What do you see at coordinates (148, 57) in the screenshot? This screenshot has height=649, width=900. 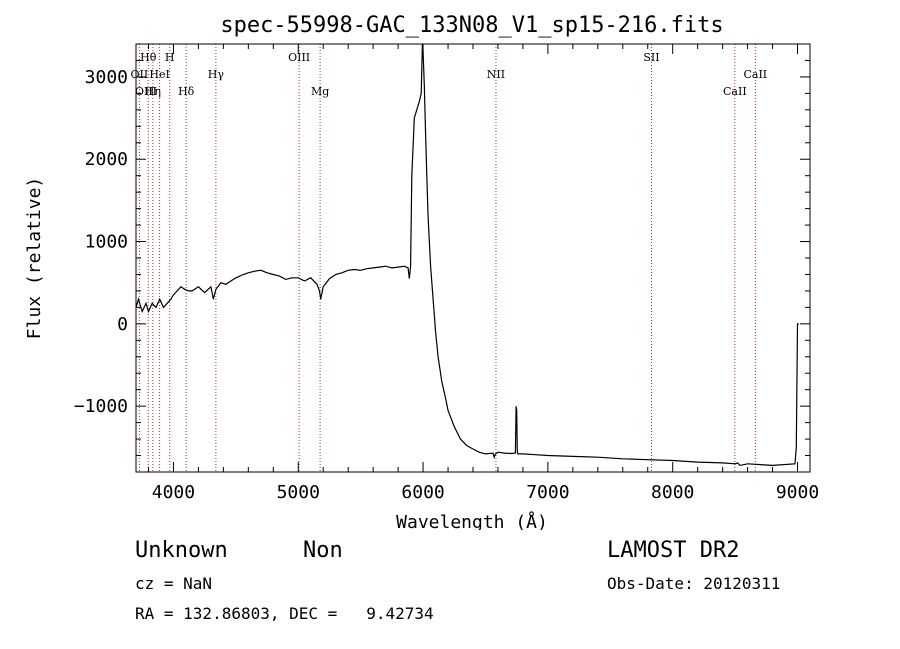 I see `line-label-0: Hθ` at bounding box center [148, 57].